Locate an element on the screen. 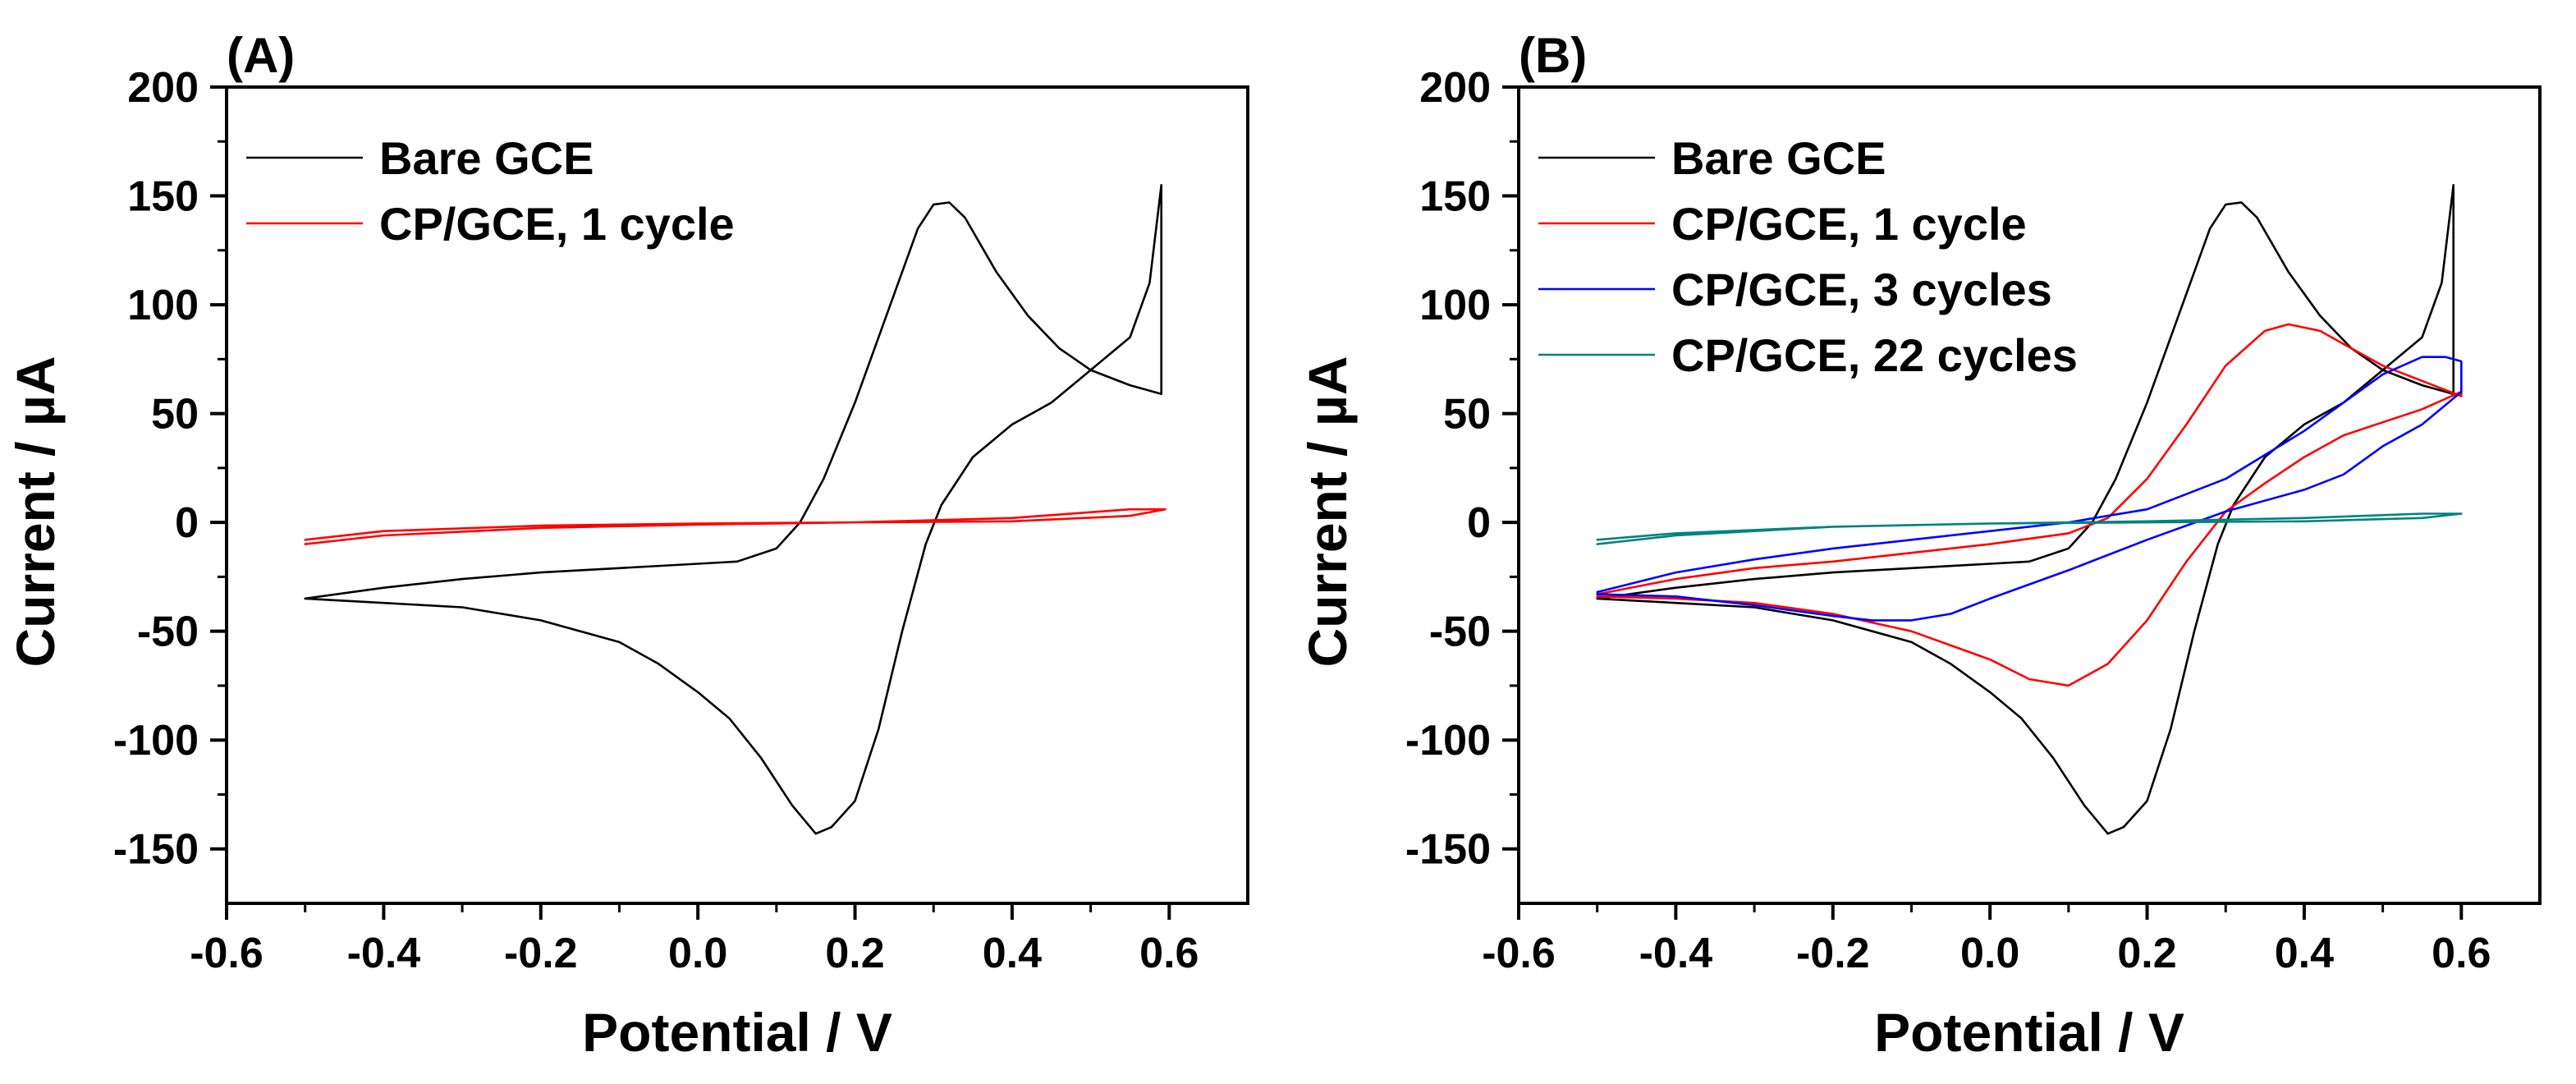  panel-a-x-tick-label: 0.2 is located at coordinates (854, 953).